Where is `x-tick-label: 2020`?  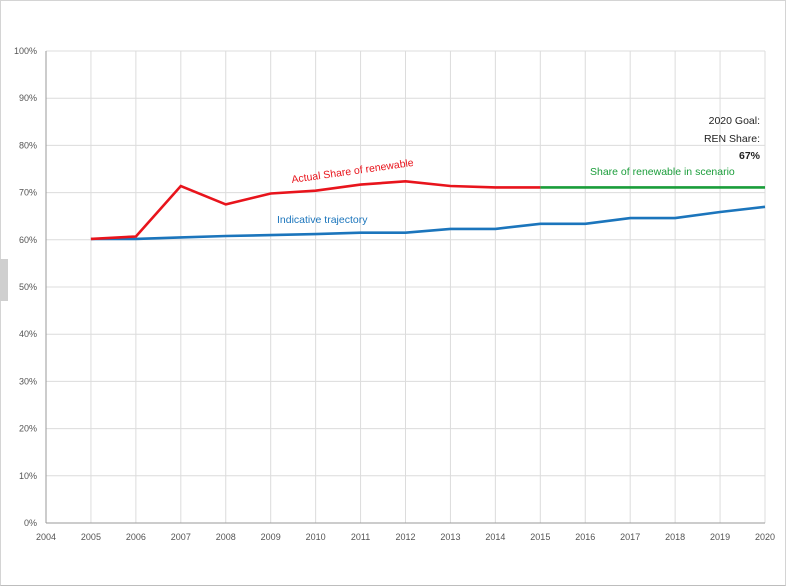 x-tick-label: 2020 is located at coordinates (765, 537).